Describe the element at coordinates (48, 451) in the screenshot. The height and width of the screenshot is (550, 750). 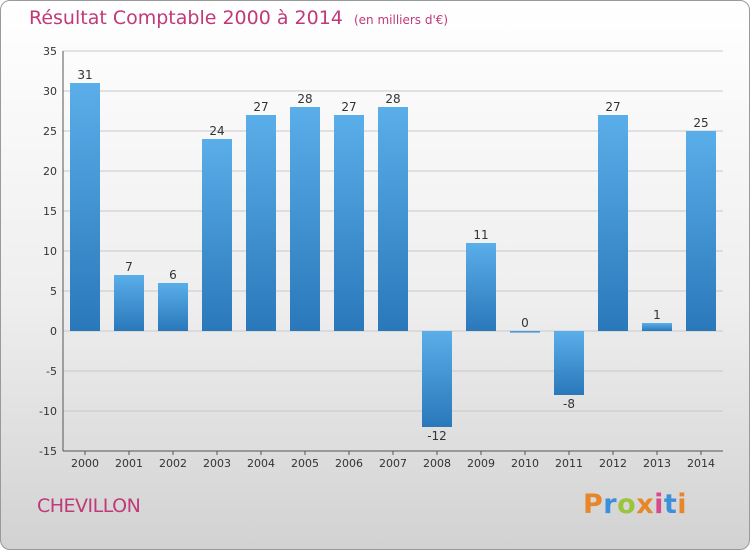
I see `y-tick-label: -15` at that location.